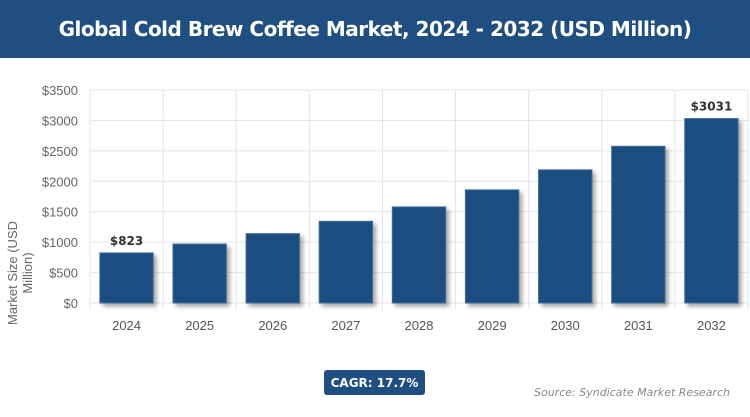 The image size is (750, 417). Describe the element at coordinates (419, 255) in the screenshot. I see `bar-2028` at that location.